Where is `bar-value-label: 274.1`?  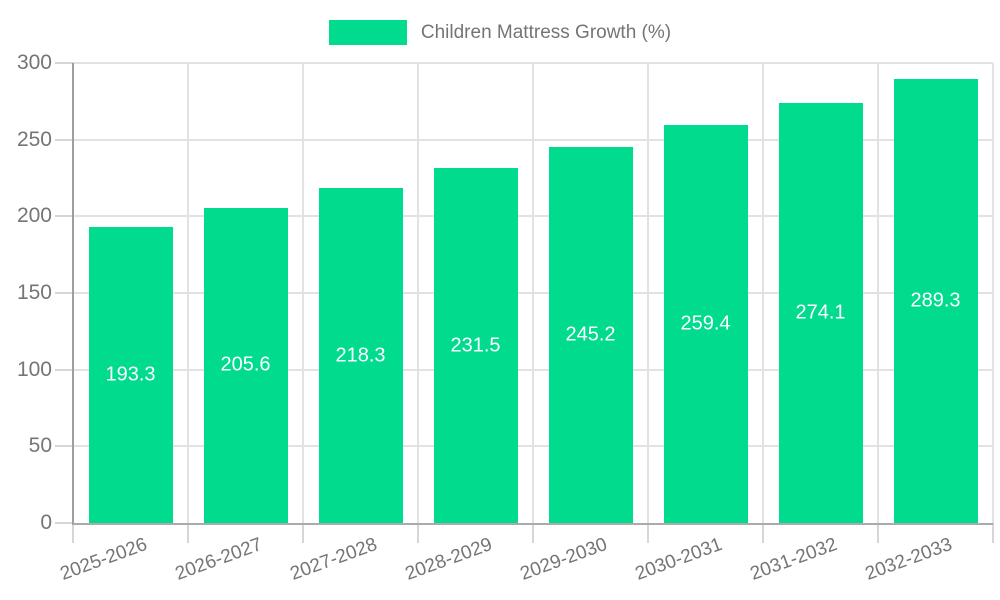 bar-value-label: 274.1 is located at coordinates (820, 312).